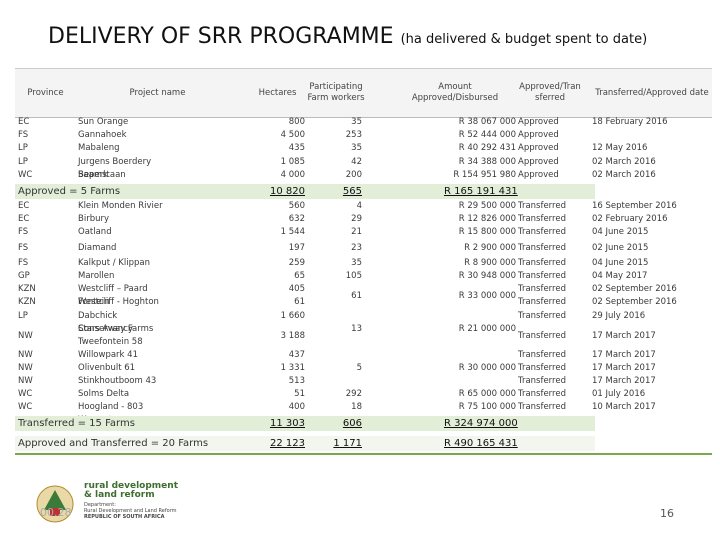 The width and height of the screenshot is (720, 540). Describe the element at coordinates (487, 232) in the screenshot. I see `amount-cell: R 15 800 000` at that location.